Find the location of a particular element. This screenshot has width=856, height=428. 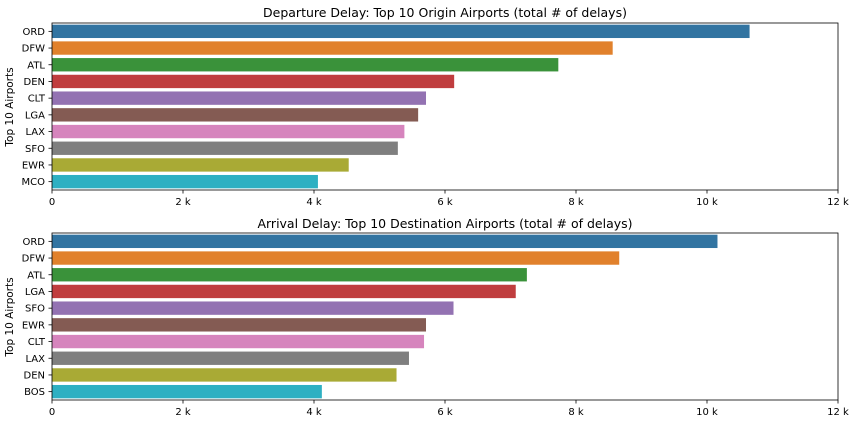

departure-category-label-ewr: EWR is located at coordinates (33, 165).